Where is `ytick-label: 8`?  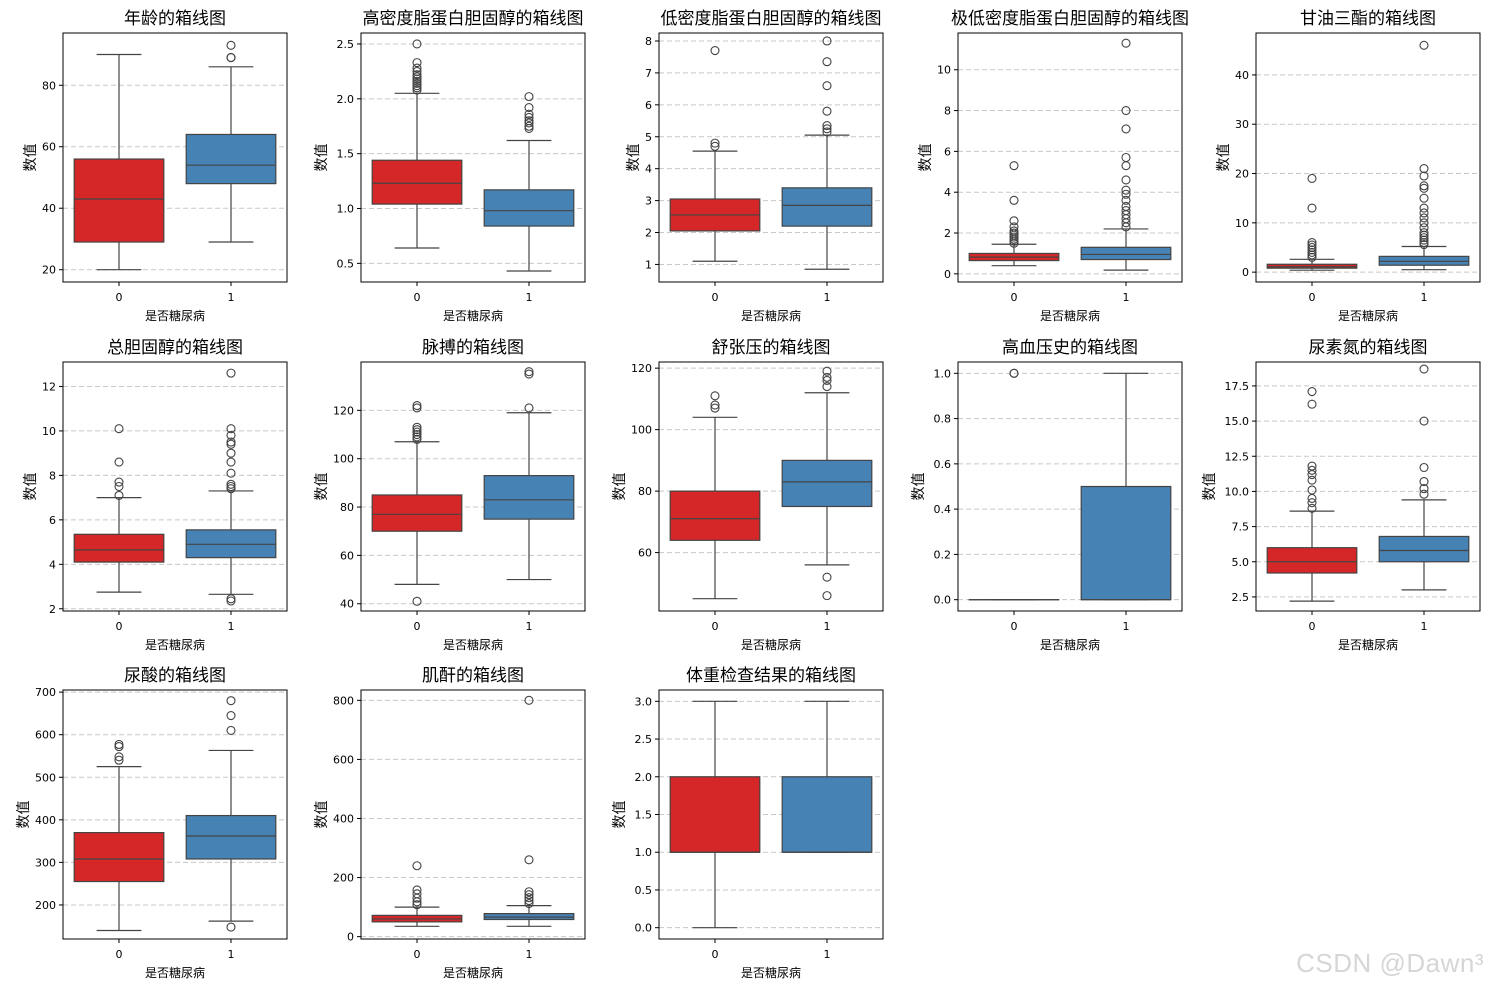 ytick-label: 8 is located at coordinates (52, 475).